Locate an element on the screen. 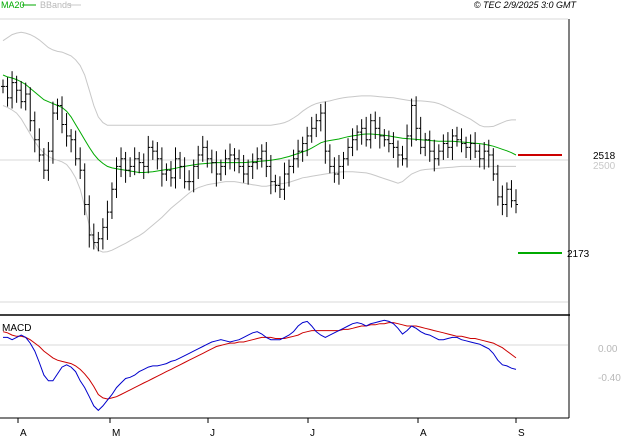 The height and width of the screenshot is (440, 627). macd-tick-neg: -0.40 is located at coordinates (609, 378).